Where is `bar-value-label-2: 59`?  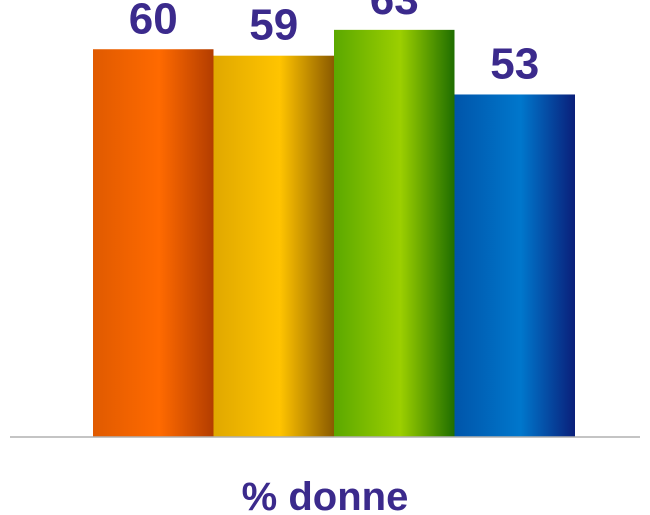
bar-value-label-2: 59 is located at coordinates (273, 25).